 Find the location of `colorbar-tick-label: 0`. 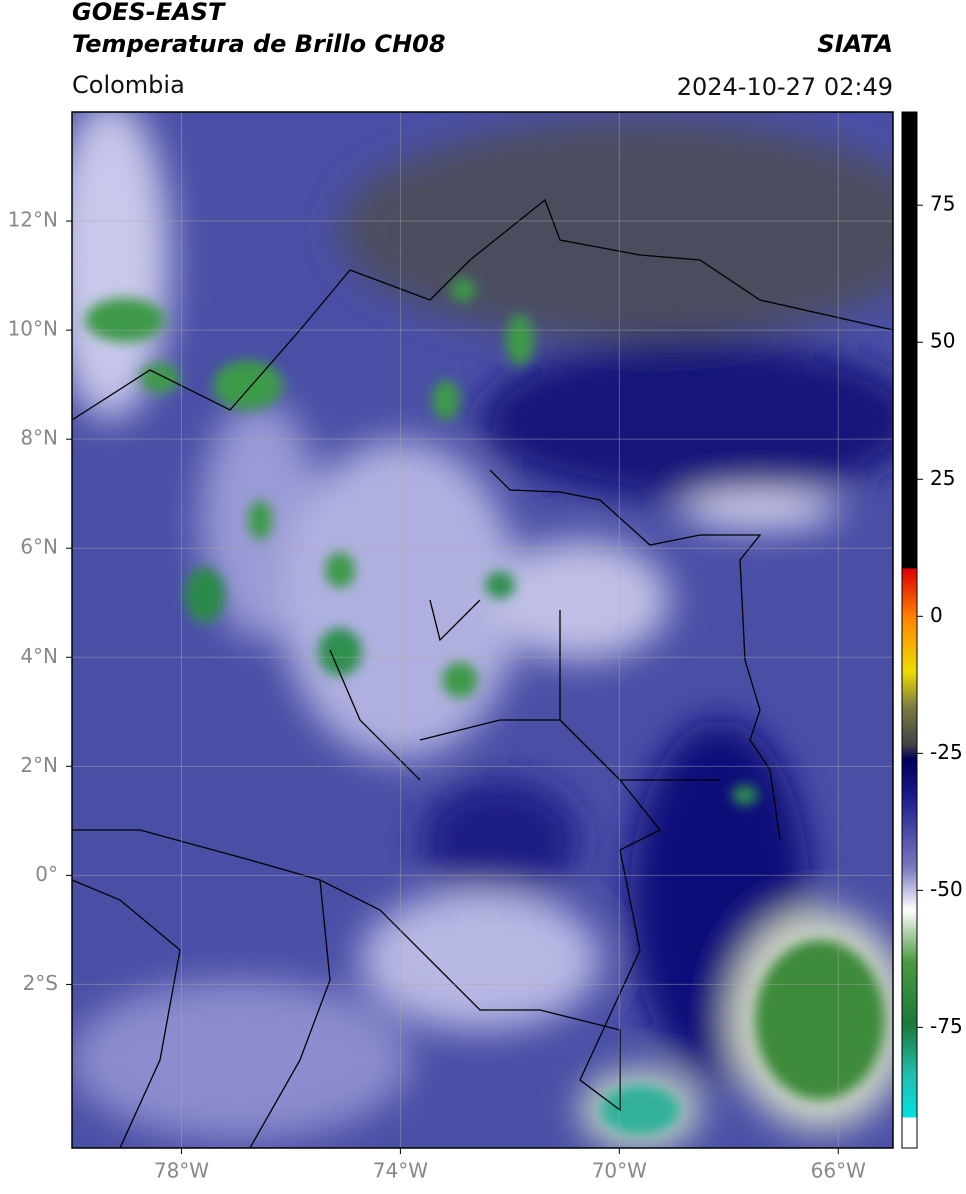

colorbar-tick-label: 0 is located at coordinates (936, 615).